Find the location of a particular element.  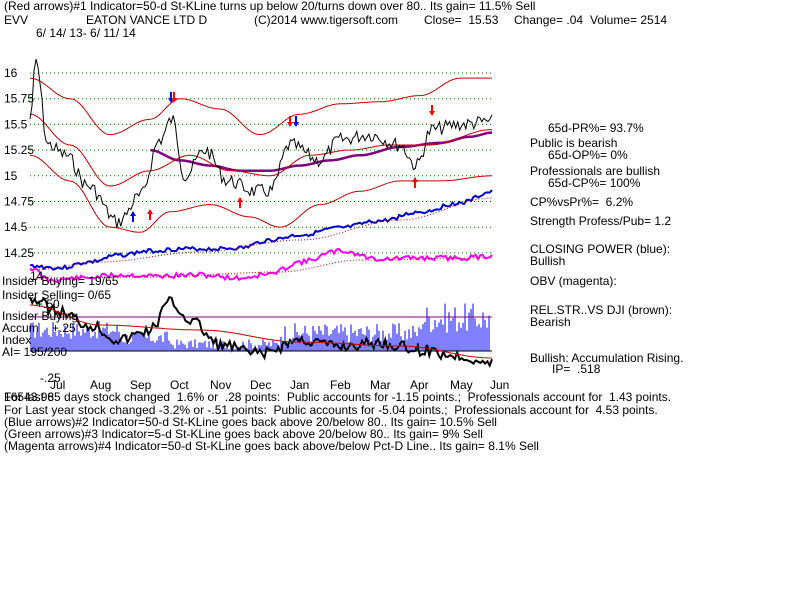

accum-label: Accum is located at coordinates (20, 328).